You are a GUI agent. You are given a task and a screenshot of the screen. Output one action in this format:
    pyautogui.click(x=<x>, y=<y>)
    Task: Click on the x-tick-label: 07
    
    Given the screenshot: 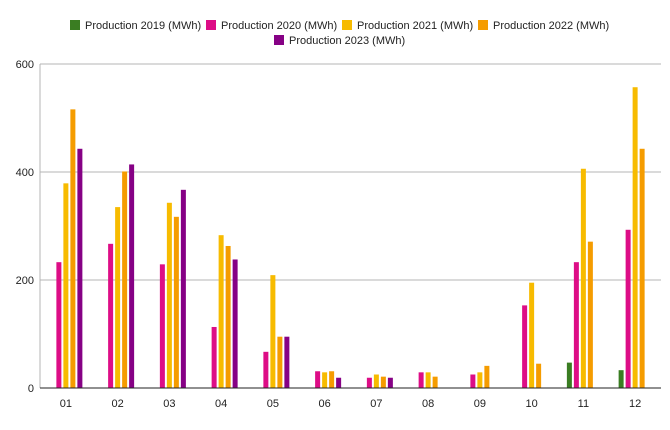 What is the action you would take?
    pyautogui.click(x=376, y=404)
    